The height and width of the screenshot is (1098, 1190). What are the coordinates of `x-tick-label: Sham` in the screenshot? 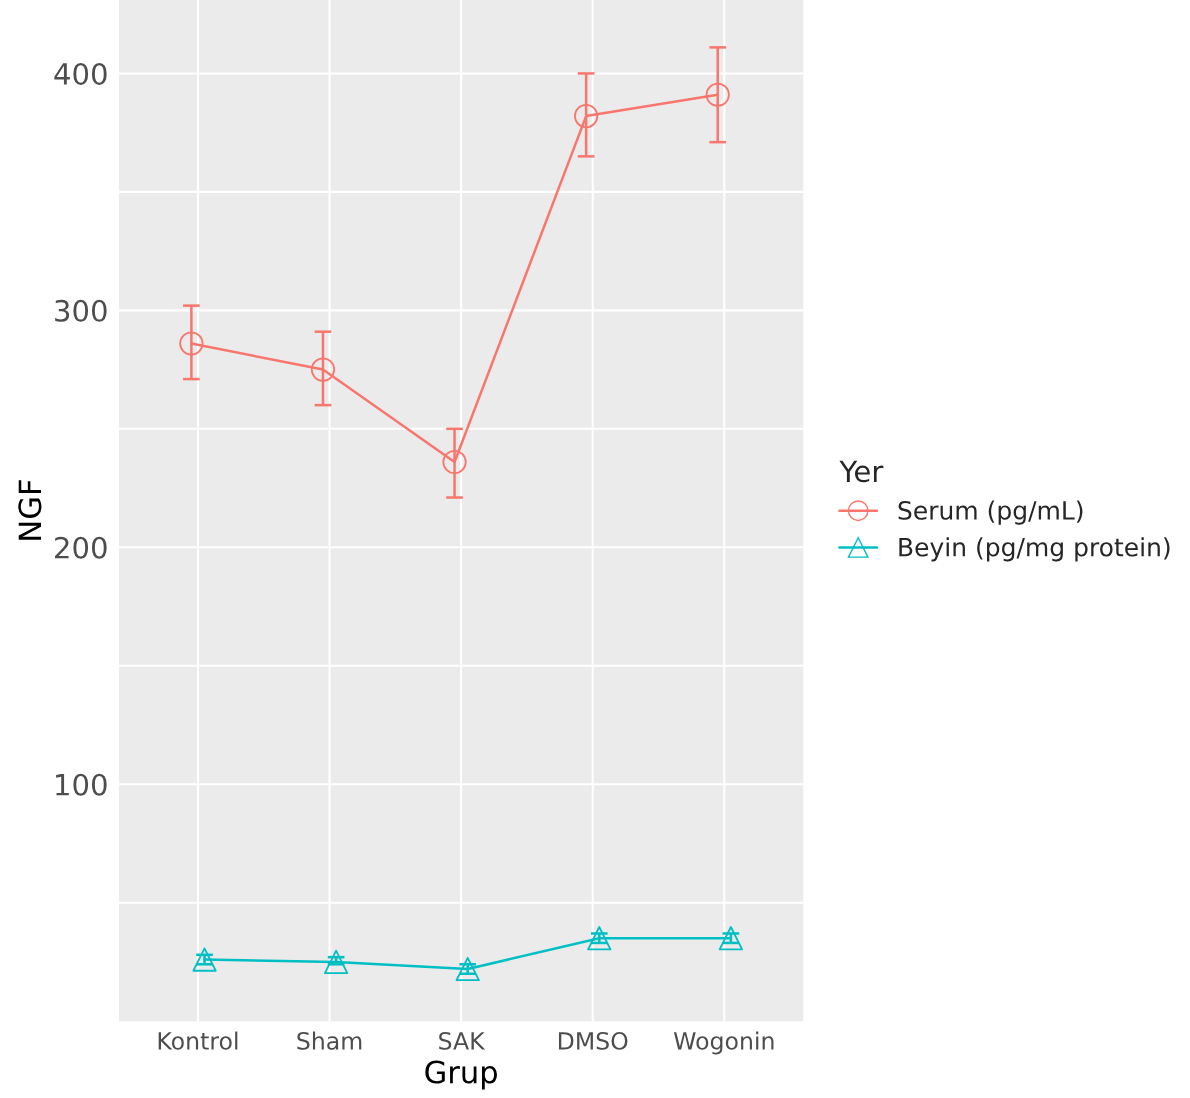 It's located at (329, 1040).